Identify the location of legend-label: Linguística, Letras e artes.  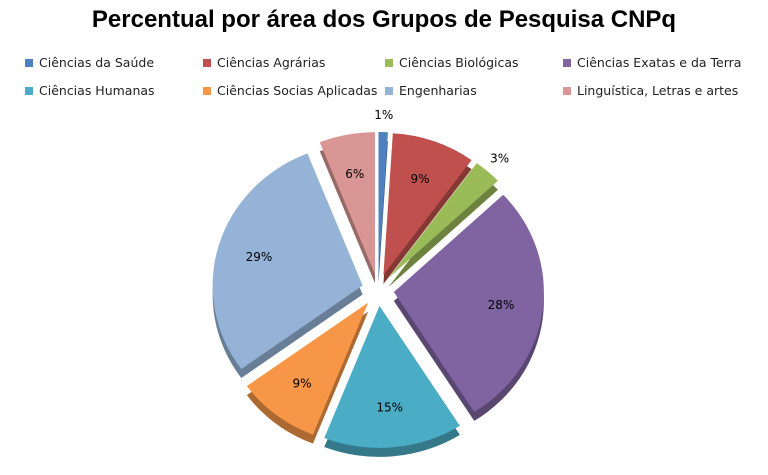
(658, 90).